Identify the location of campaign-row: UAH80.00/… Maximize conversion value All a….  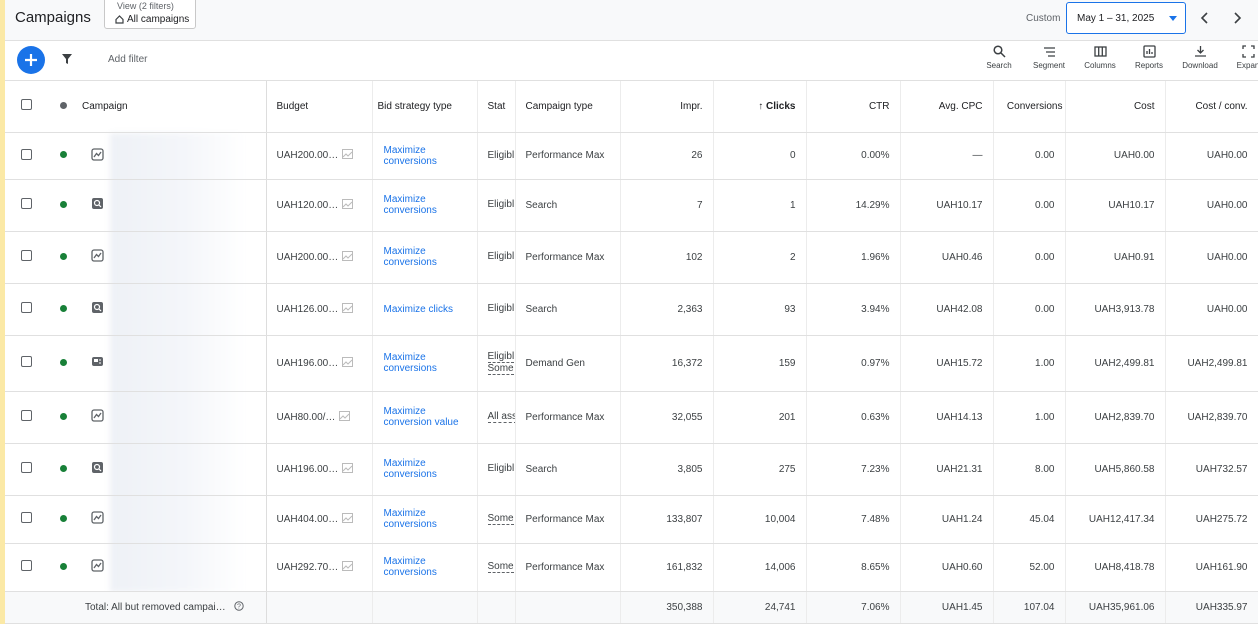
(631, 417).